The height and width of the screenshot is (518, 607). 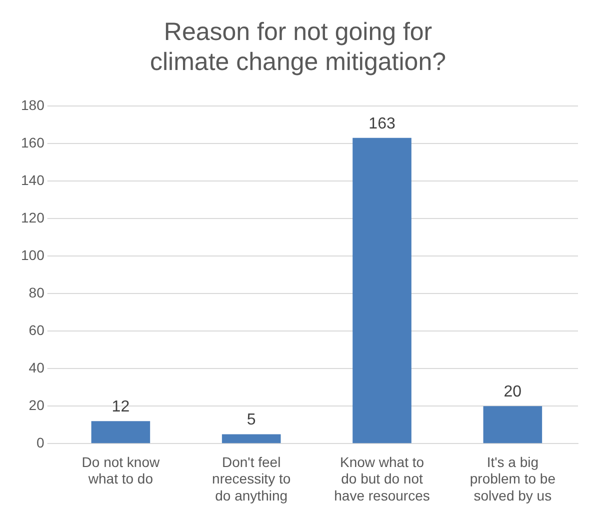 What do you see at coordinates (121, 470) in the screenshot?
I see `x-tick-label: Do not know what to do` at bounding box center [121, 470].